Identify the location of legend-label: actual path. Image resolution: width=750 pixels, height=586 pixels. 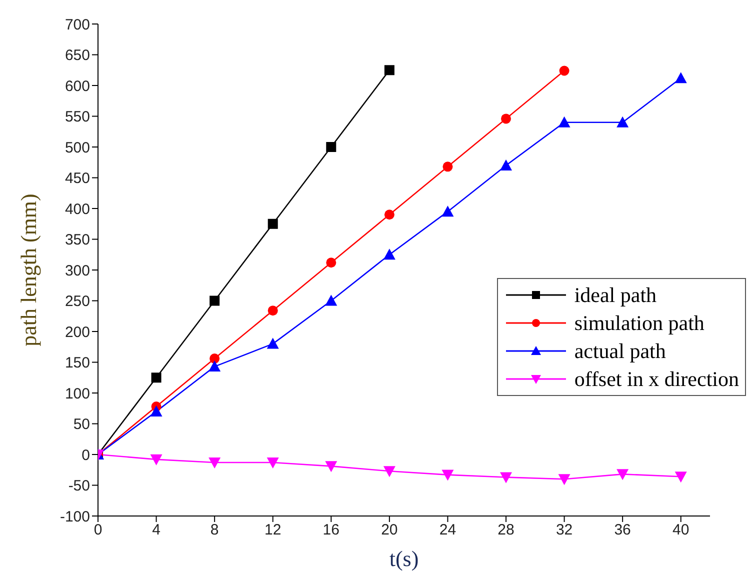
(620, 351).